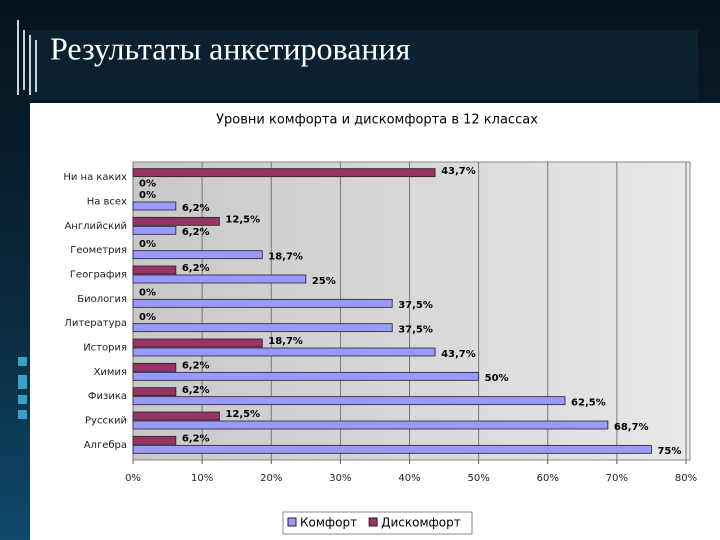 The width and height of the screenshot is (720, 540). What do you see at coordinates (324, 281) in the screenshot?
I see `value-label: 25%` at bounding box center [324, 281].